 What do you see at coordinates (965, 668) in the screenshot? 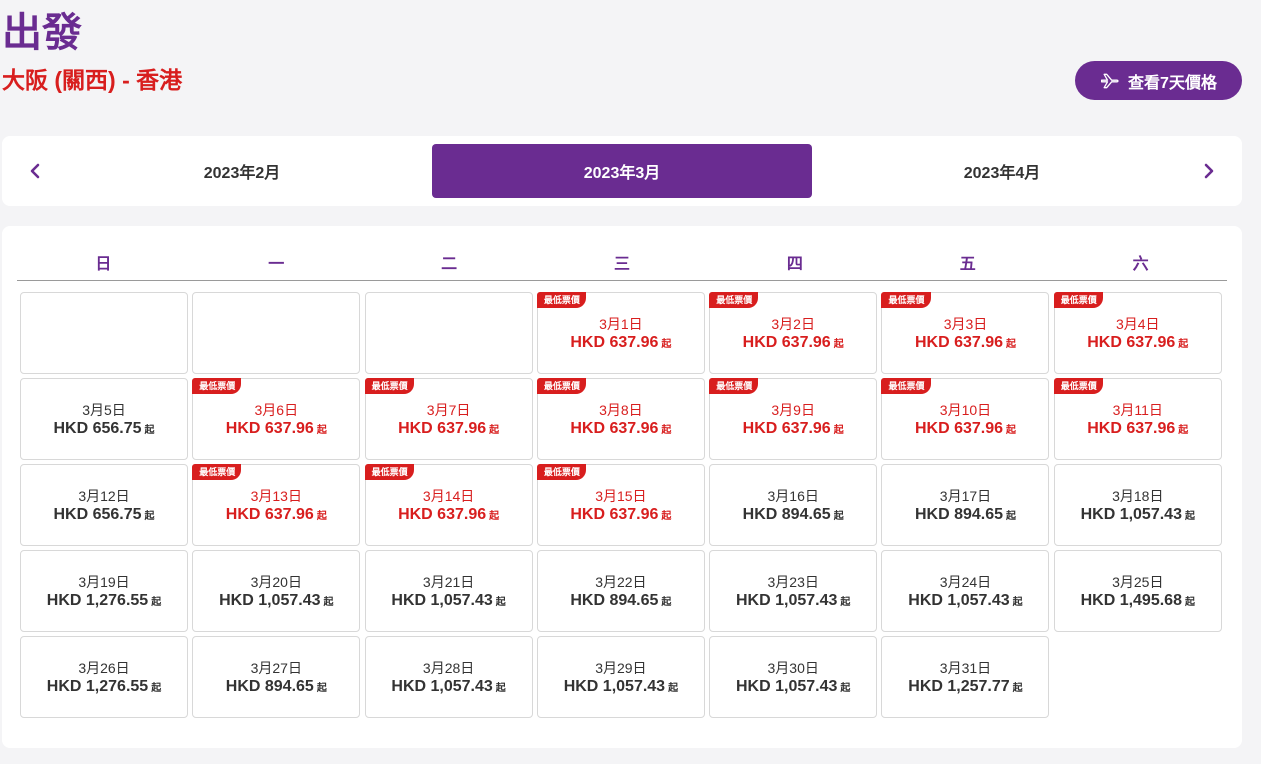
I see `day-date: 3月31日` at bounding box center [965, 668].